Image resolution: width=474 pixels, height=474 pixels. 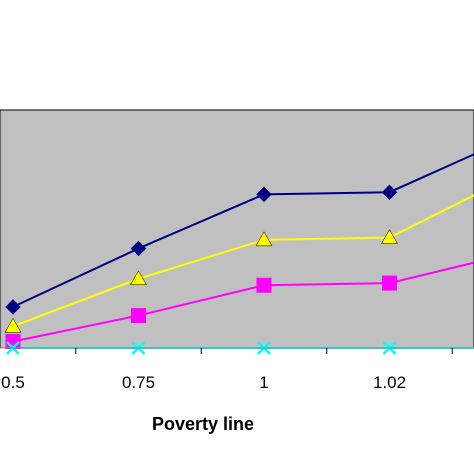 I want to click on x-tick-label: 1, so click(x=263, y=382).